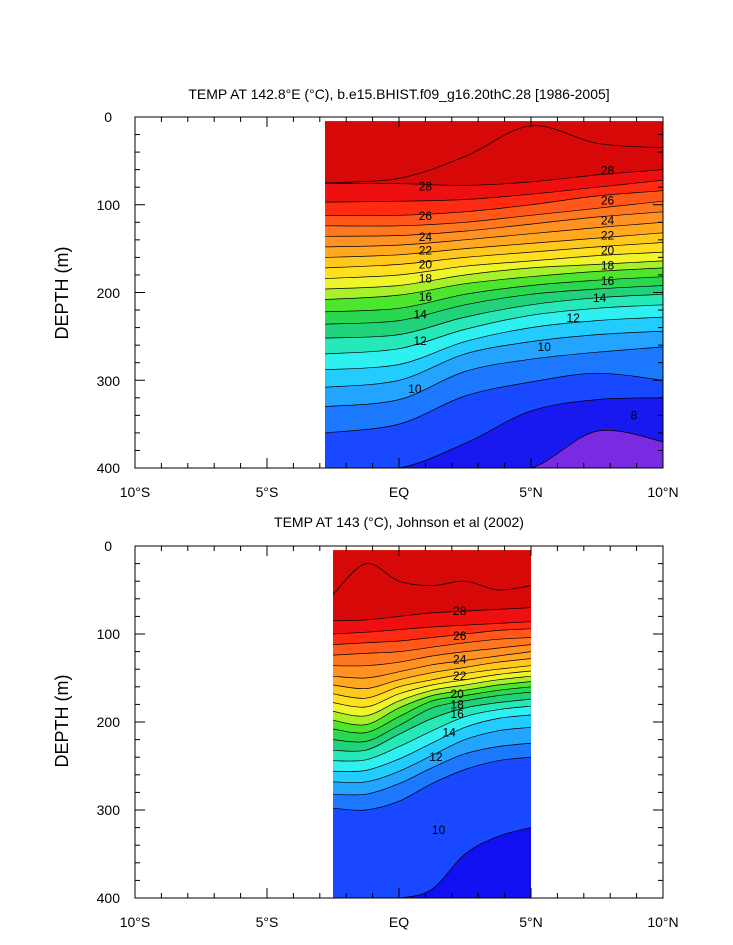 This screenshot has width=733, height=945. I want to click on panel-1-y-tick-labels: 0 100 200 300 400, so click(109, 292).